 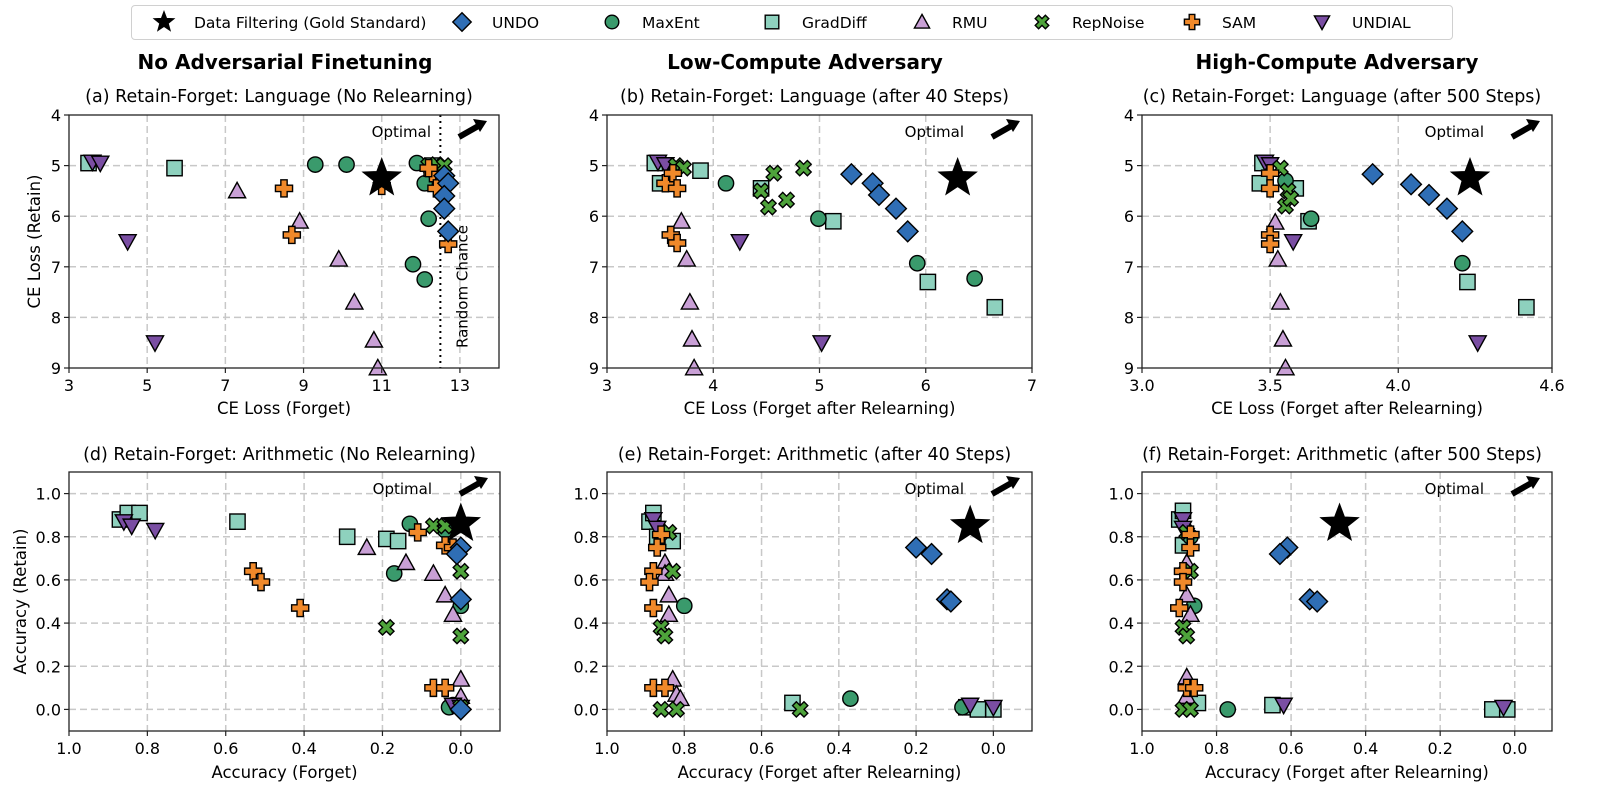 What do you see at coordinates (1343, 610) in the screenshot?
I see `series-graddiff` at bounding box center [1343, 610].